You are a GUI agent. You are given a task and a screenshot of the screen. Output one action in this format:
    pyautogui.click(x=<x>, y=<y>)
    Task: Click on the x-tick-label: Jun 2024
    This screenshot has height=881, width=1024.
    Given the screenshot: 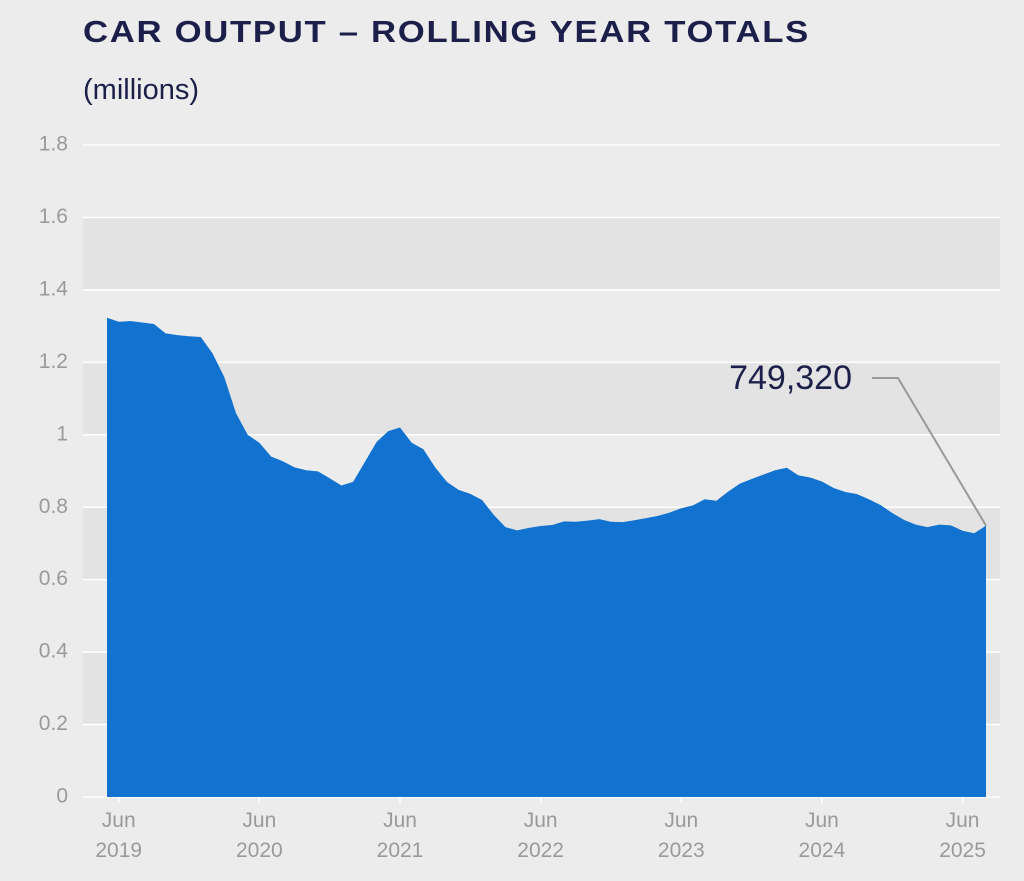 What is the action you would take?
    pyautogui.click(x=822, y=835)
    